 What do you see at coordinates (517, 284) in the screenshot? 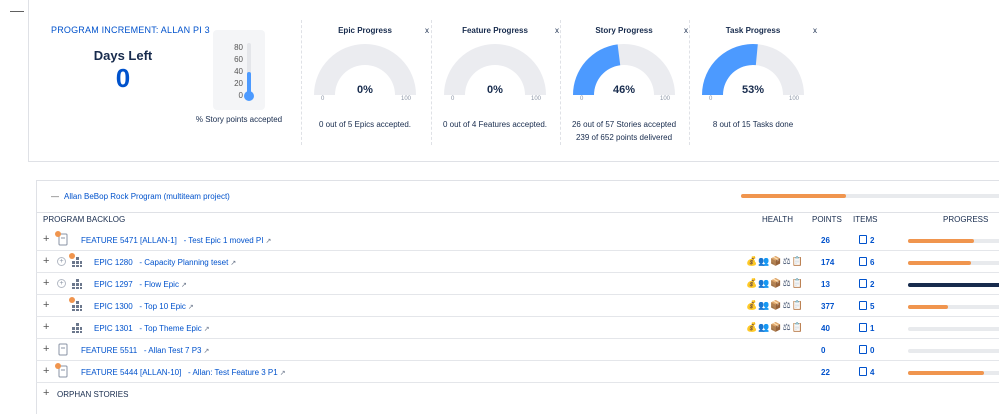
I see `table-row: + + EPIC 1297 - Flow Epic ↗ 💰👥📦⚖📋 13 2` at bounding box center [517, 284].